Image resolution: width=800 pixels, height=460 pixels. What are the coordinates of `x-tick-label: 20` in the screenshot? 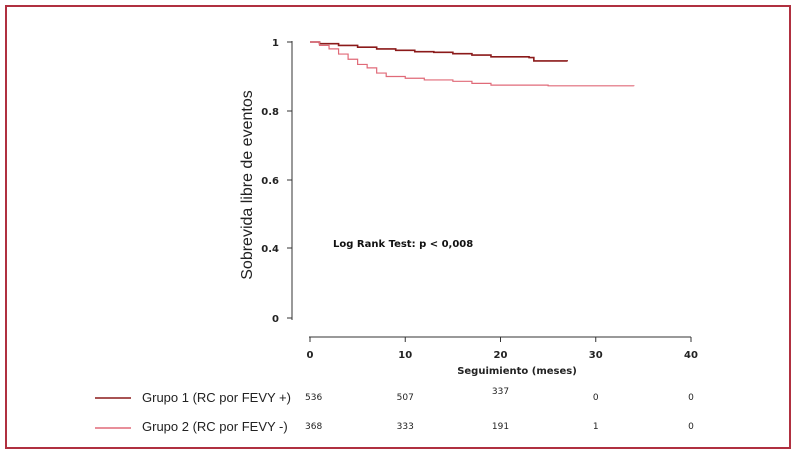 It's located at (501, 355).